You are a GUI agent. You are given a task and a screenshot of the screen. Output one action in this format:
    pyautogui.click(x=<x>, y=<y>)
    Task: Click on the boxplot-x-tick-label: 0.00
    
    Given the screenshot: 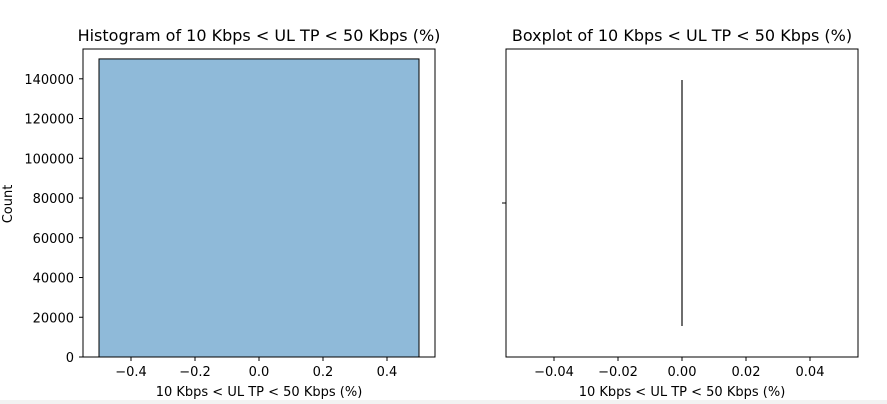 What is the action you would take?
    pyautogui.click(x=682, y=372)
    